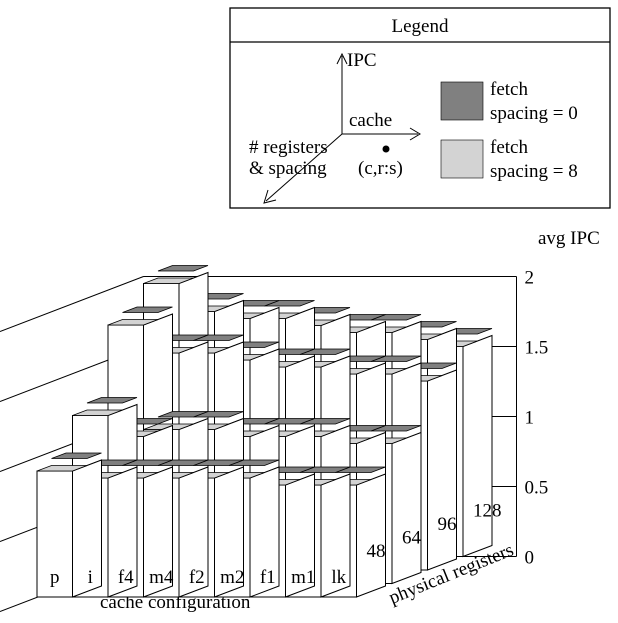  What do you see at coordinates (447, 524) in the screenshot?
I see `y-tick-label-96: 96` at bounding box center [447, 524].